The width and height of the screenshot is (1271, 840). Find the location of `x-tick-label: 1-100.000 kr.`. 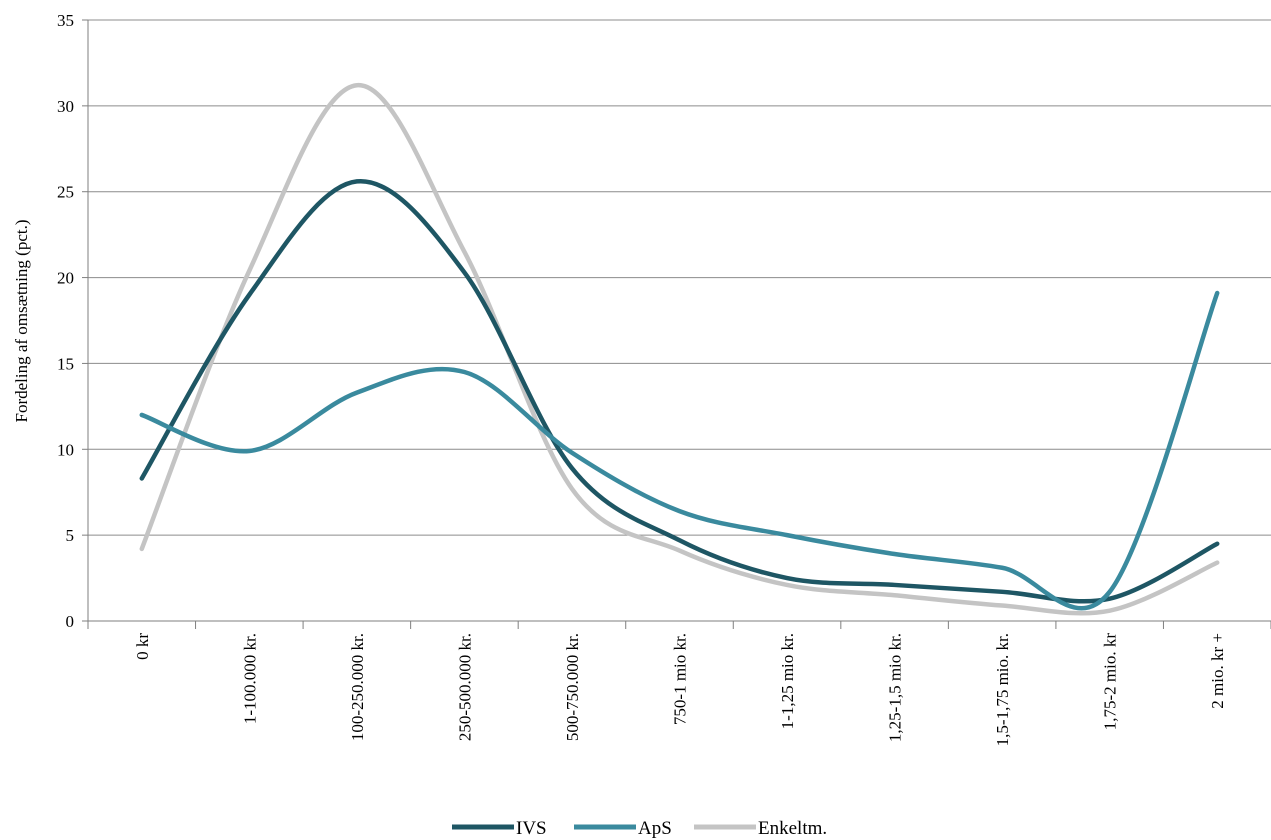

x-tick-label: 1-100.000 kr. is located at coordinates (249, 678).